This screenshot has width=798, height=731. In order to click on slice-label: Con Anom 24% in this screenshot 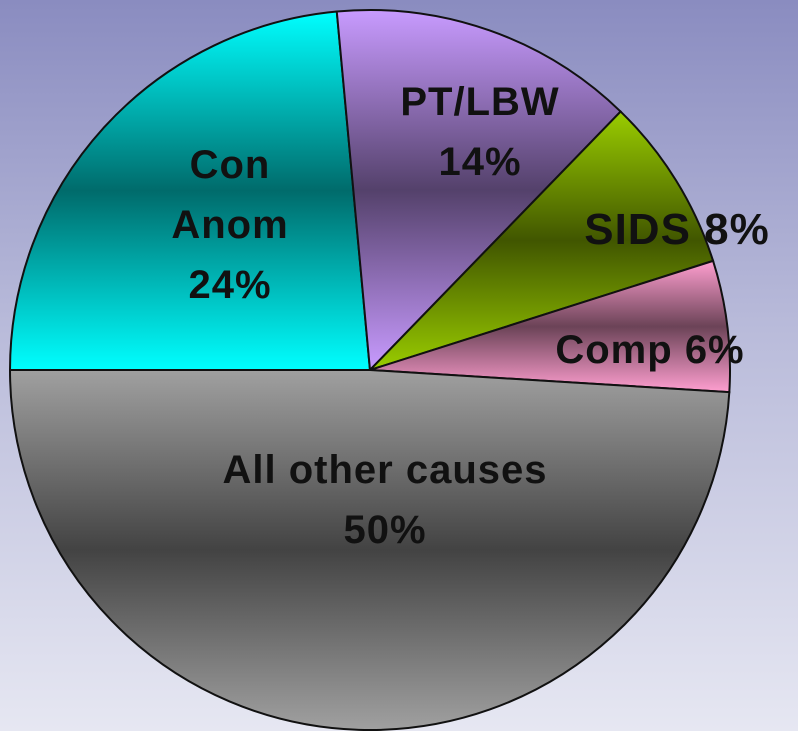, I will do `click(230, 225)`.